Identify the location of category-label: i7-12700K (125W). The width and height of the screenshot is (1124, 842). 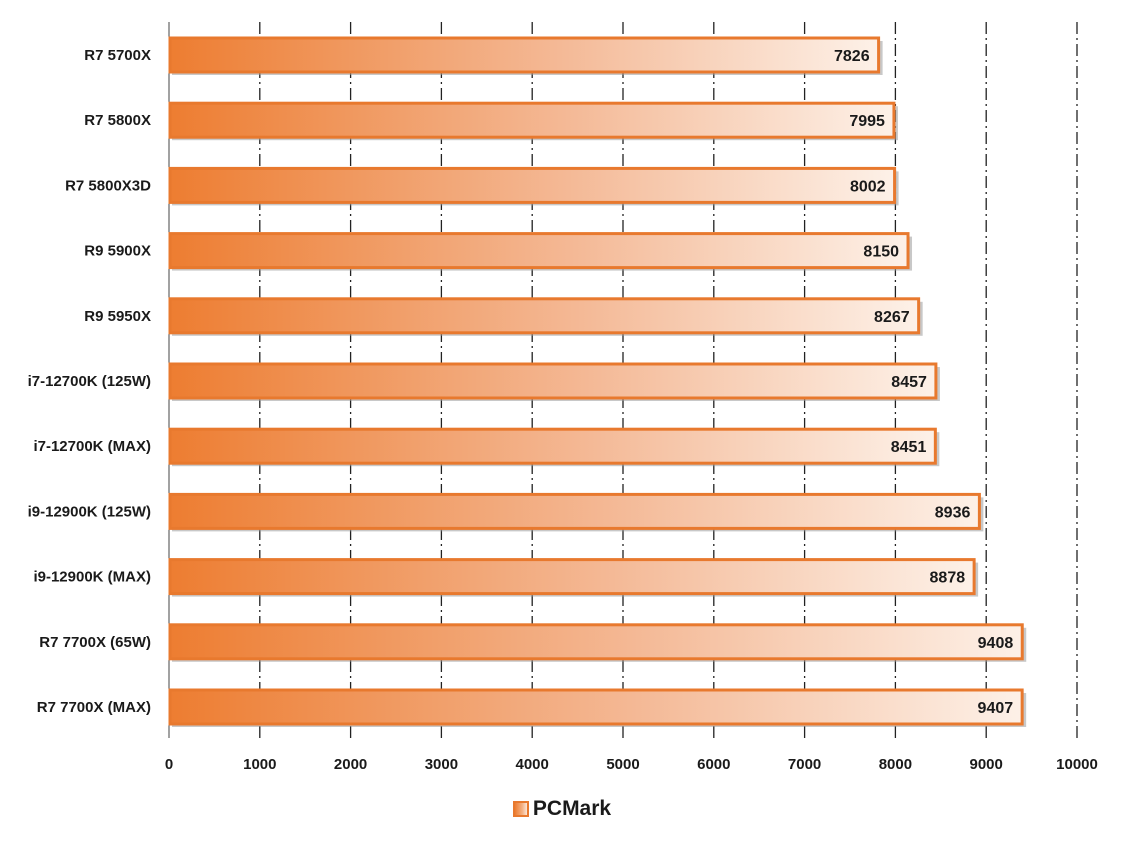
(89, 381).